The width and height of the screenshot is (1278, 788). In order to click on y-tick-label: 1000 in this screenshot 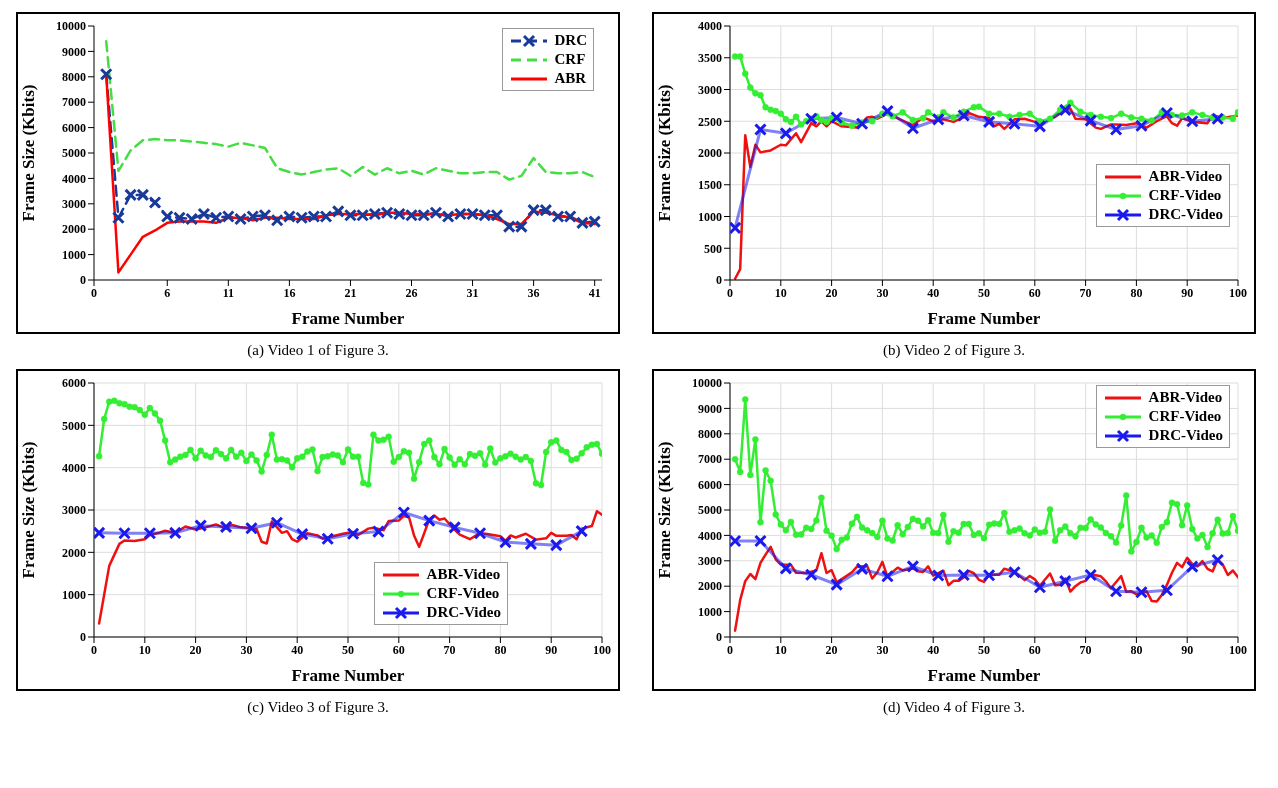, I will do `click(74, 594)`.